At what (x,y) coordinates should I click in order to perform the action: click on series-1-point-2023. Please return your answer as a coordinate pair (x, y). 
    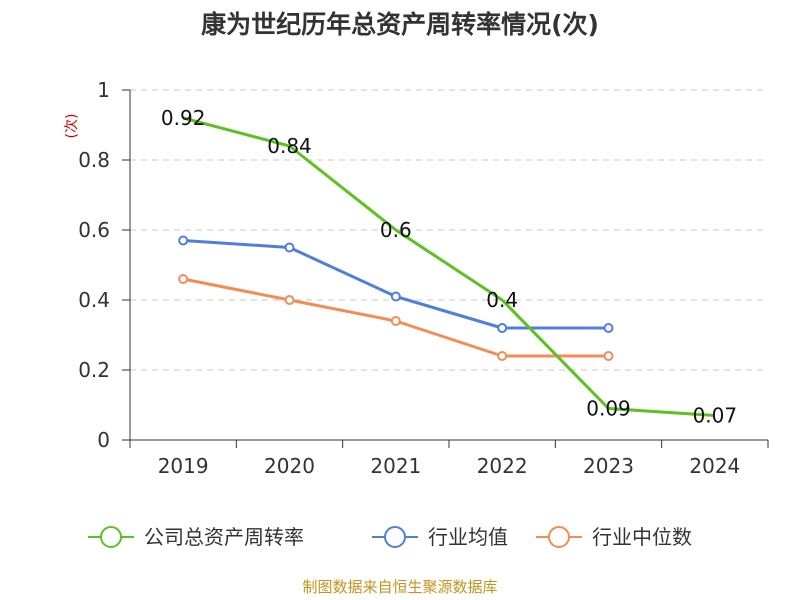
    Looking at the image, I should click on (608, 328).